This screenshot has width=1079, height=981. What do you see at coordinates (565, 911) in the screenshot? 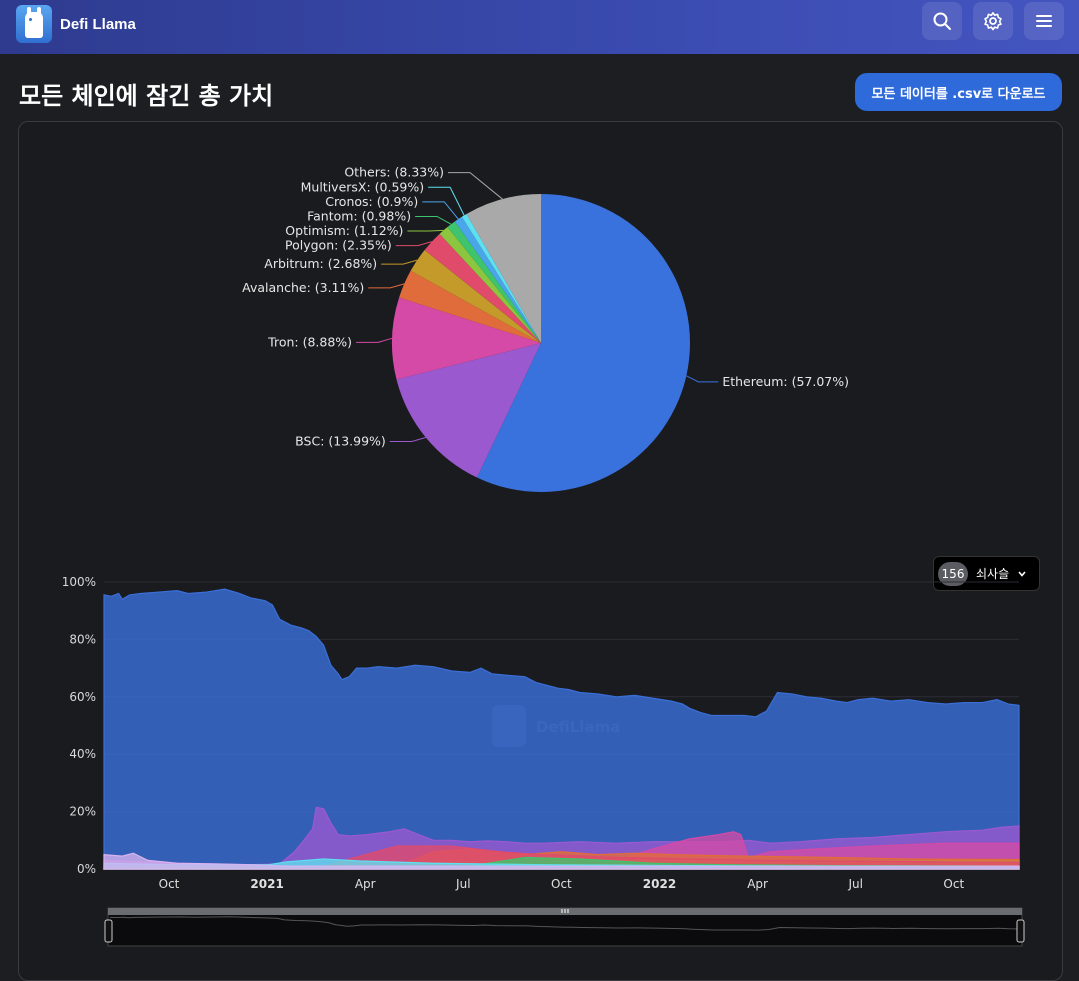
I see `brush-grip-icon` at bounding box center [565, 911].